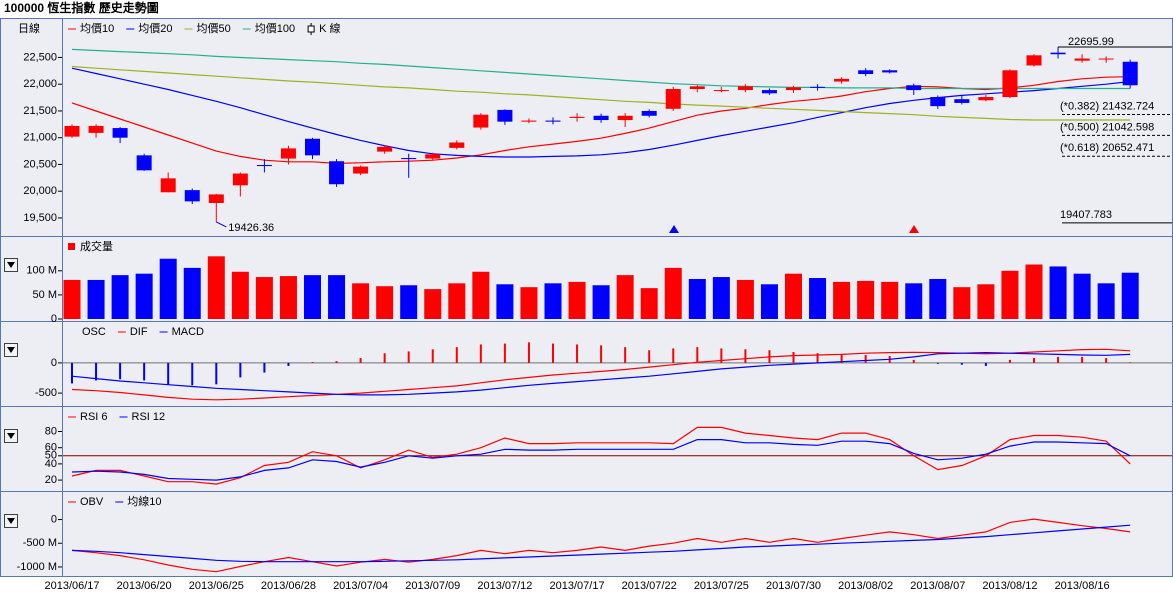 This screenshot has height=594, width=1173. I want to click on annotation-label: 22695.99, so click(1091, 42).